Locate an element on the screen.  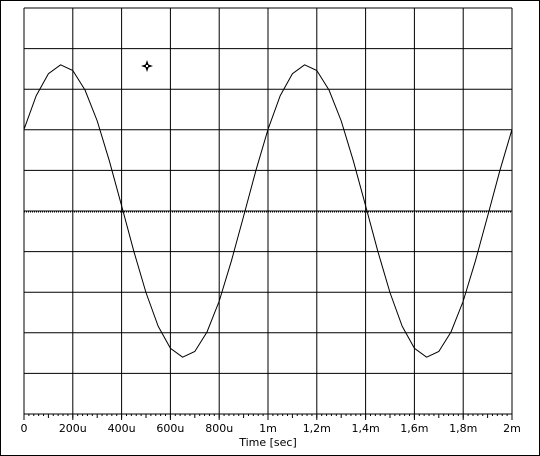
x-tick-label: 0 is located at coordinates (24, 428).